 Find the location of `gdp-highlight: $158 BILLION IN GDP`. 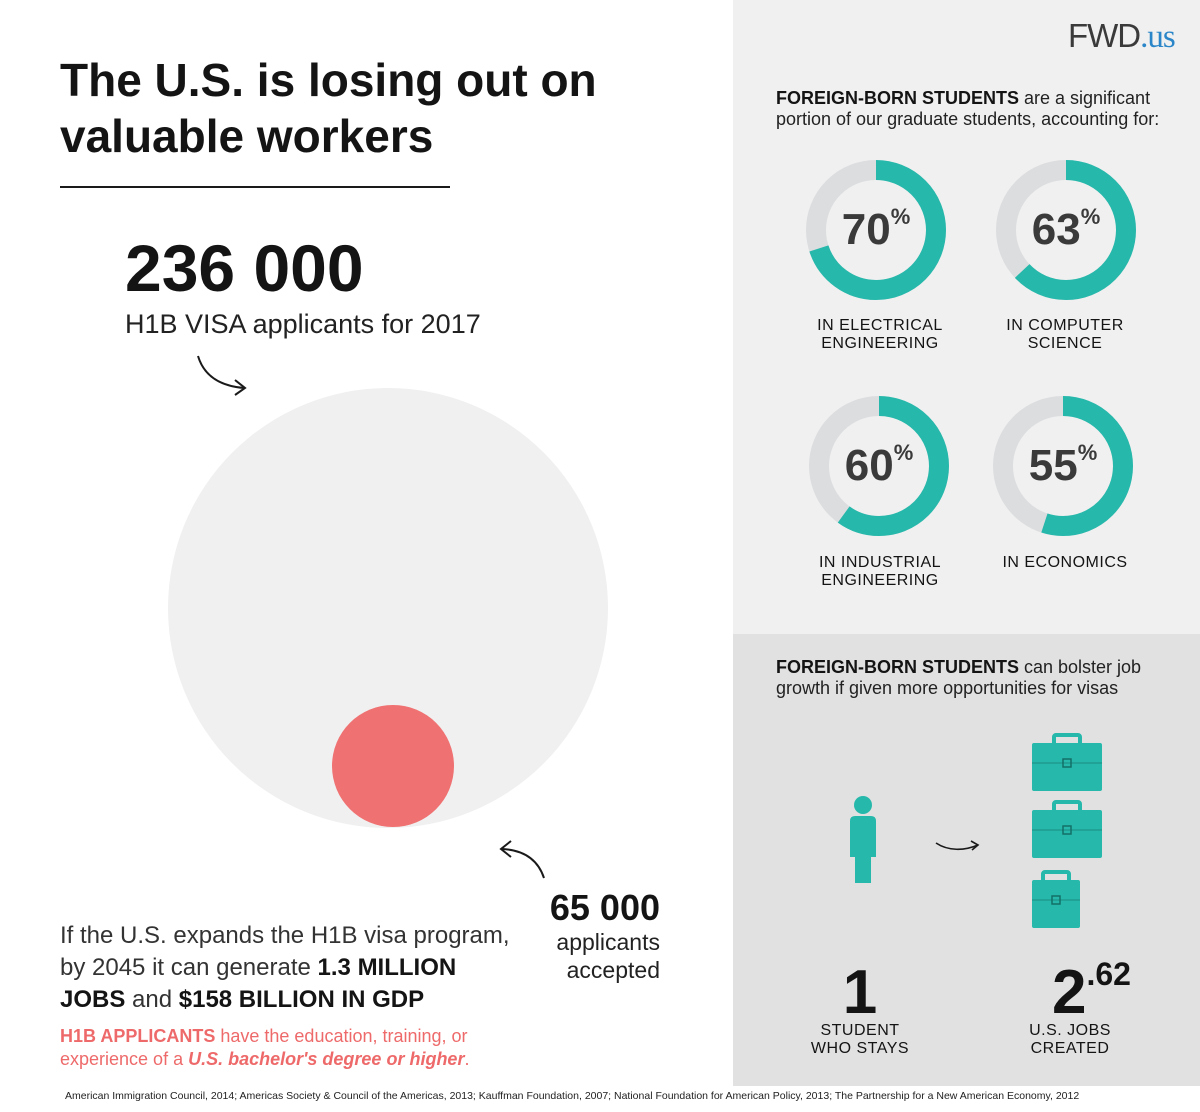

gdp-highlight: $158 BILLION IN GDP is located at coordinates (301, 999).